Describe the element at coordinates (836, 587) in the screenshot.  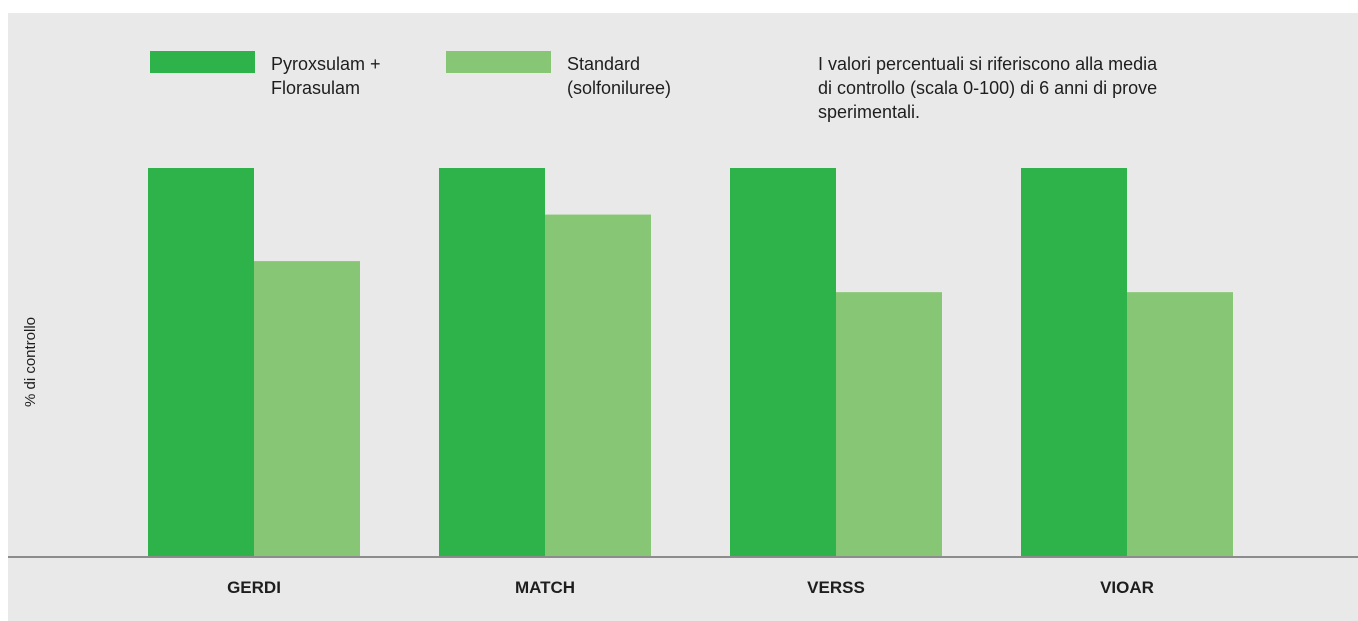
I see `x-tick-label-verss: VERSS` at that location.